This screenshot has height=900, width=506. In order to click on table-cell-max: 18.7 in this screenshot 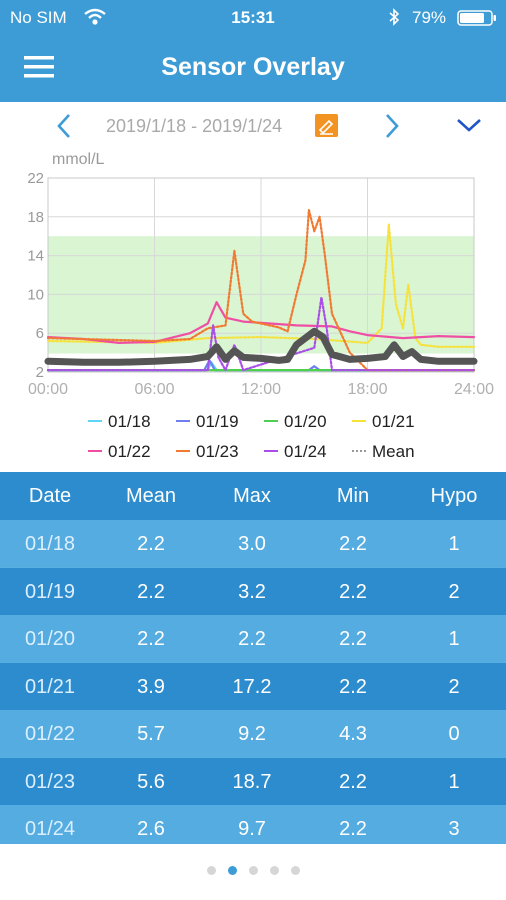, I will do `click(252, 781)`.